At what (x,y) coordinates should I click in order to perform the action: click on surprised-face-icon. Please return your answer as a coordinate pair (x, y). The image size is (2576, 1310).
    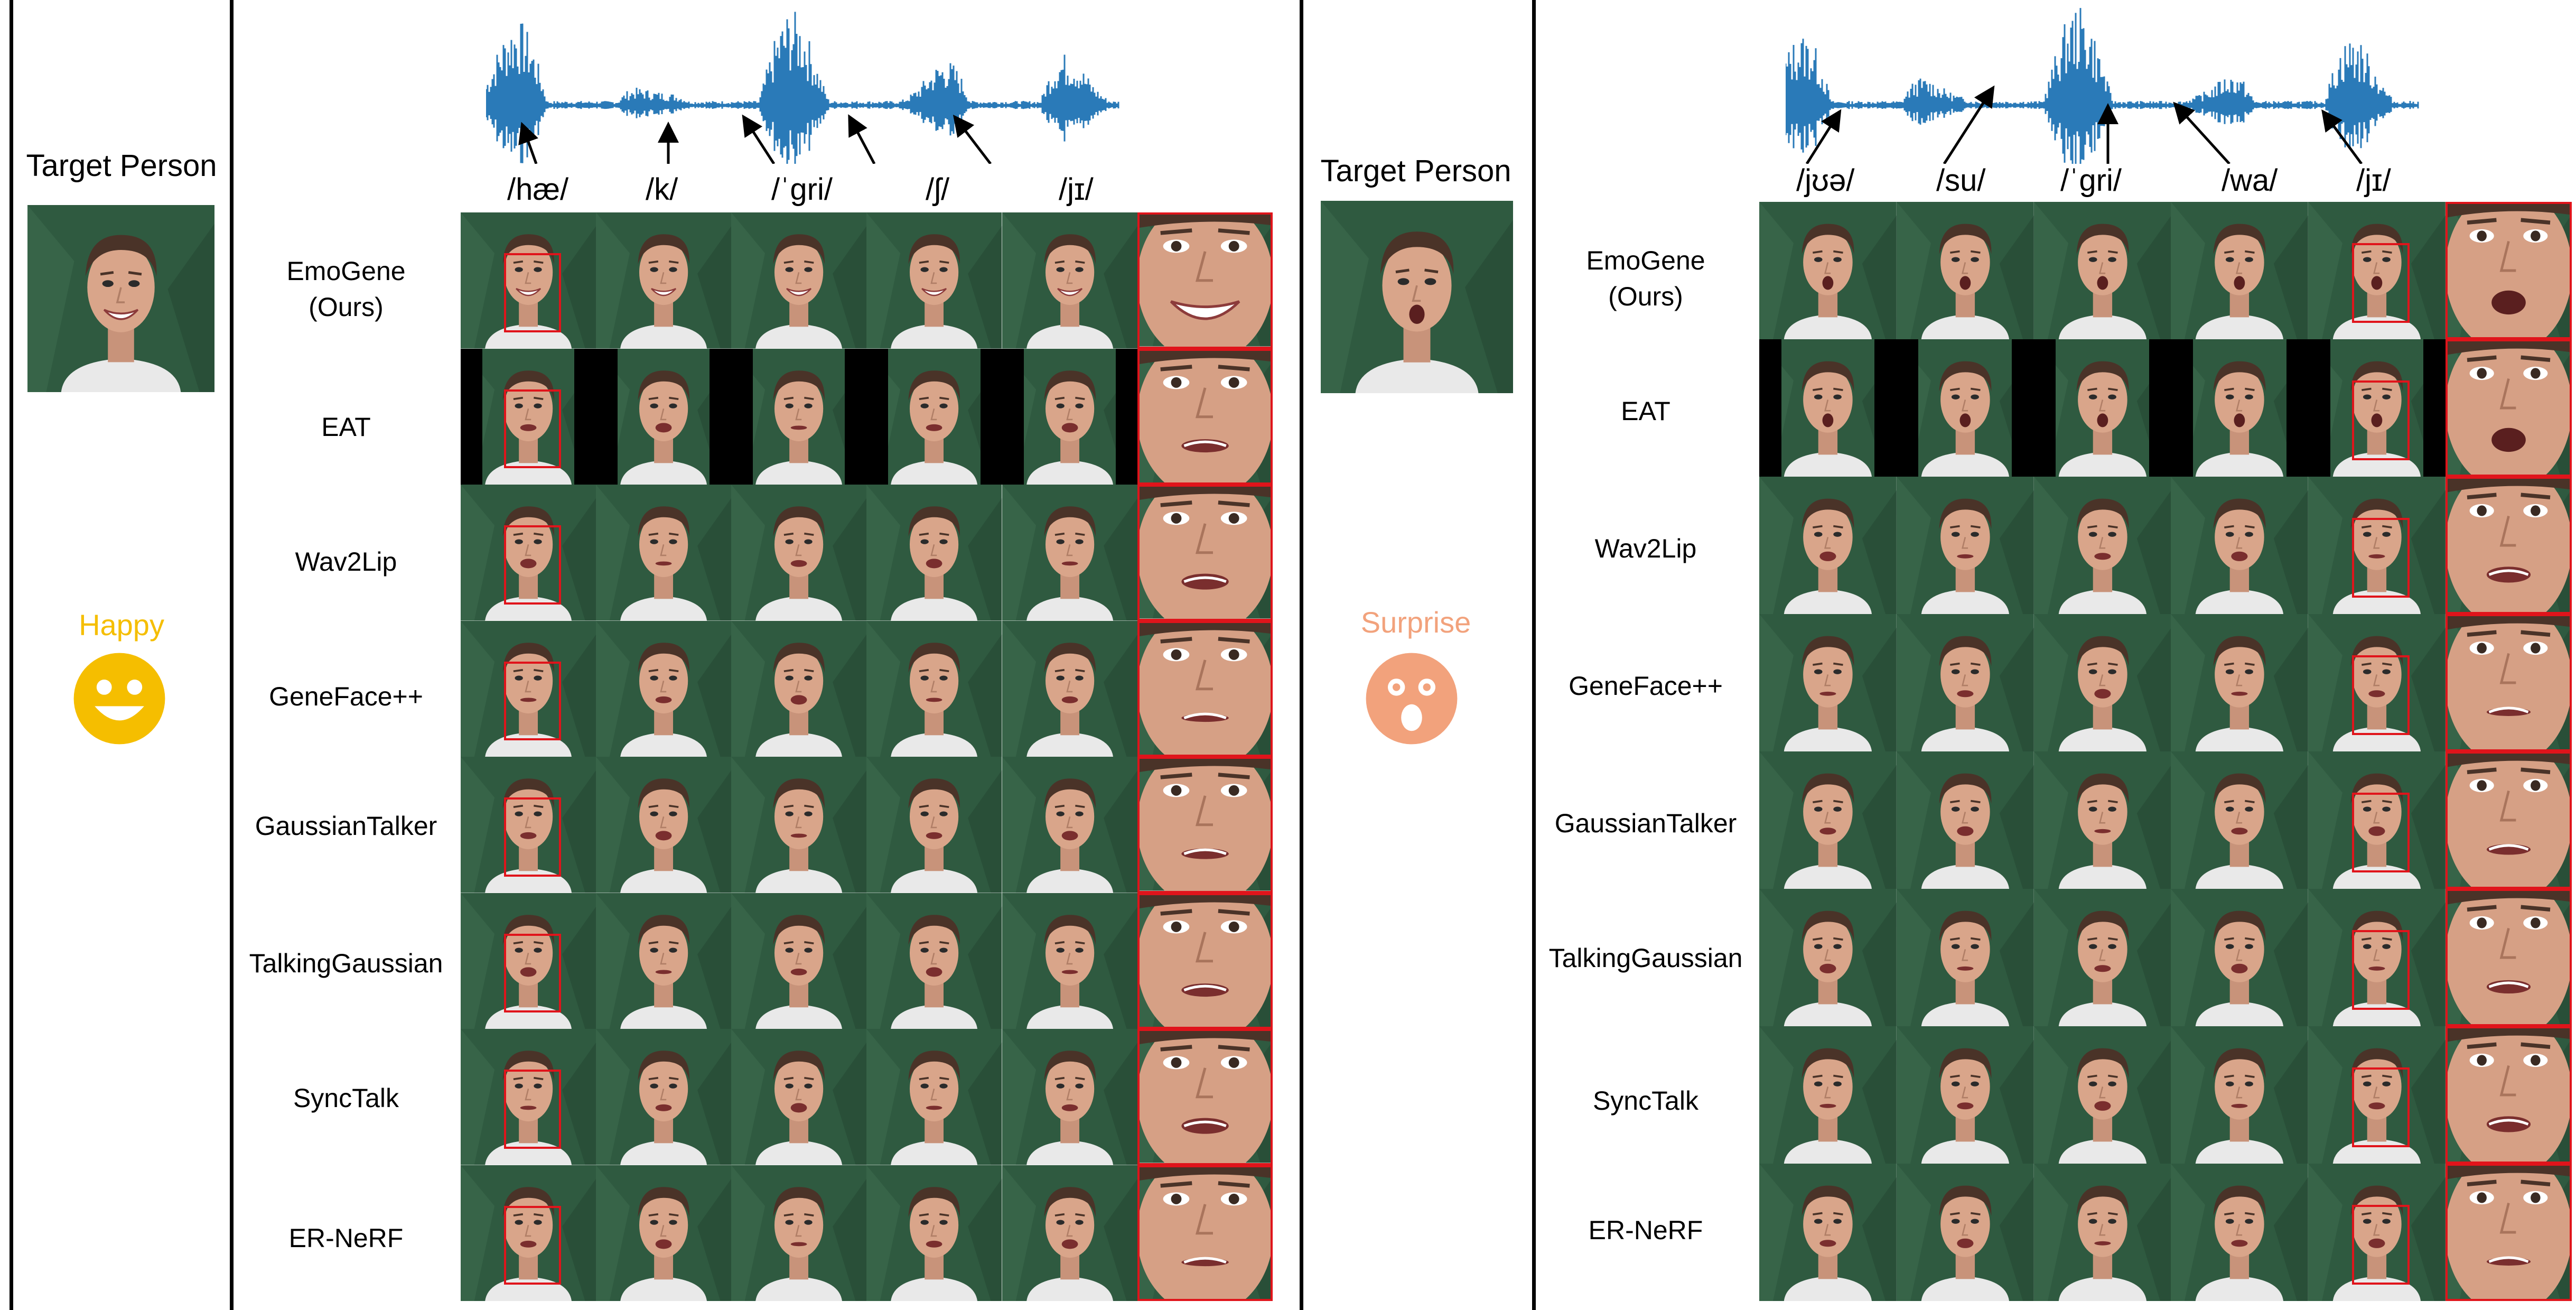
    Looking at the image, I should click on (1412, 699).